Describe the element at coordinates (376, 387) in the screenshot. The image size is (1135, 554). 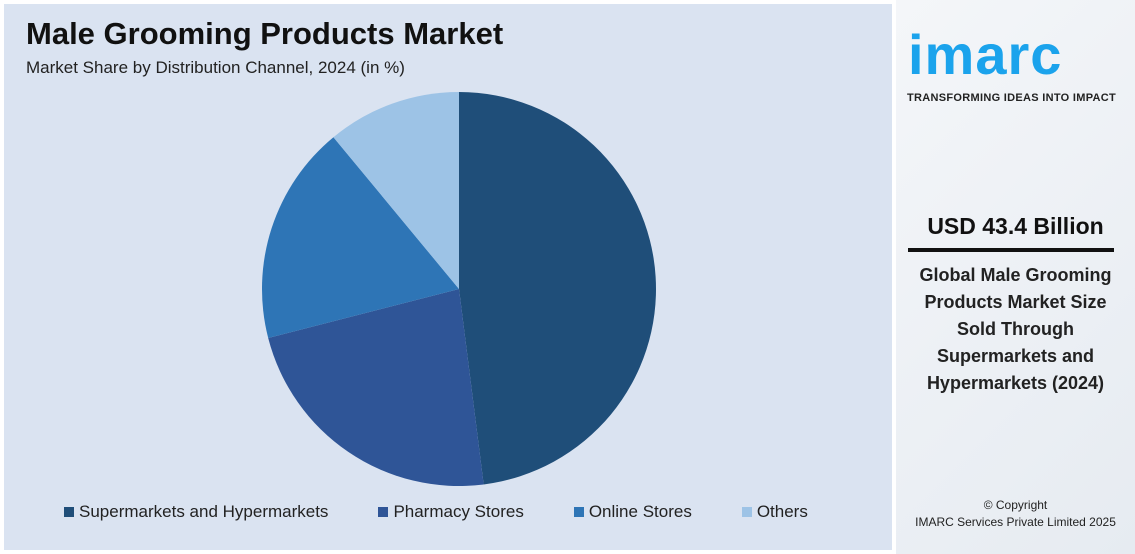
I see `pie-slice-pharmacy-stores` at that location.